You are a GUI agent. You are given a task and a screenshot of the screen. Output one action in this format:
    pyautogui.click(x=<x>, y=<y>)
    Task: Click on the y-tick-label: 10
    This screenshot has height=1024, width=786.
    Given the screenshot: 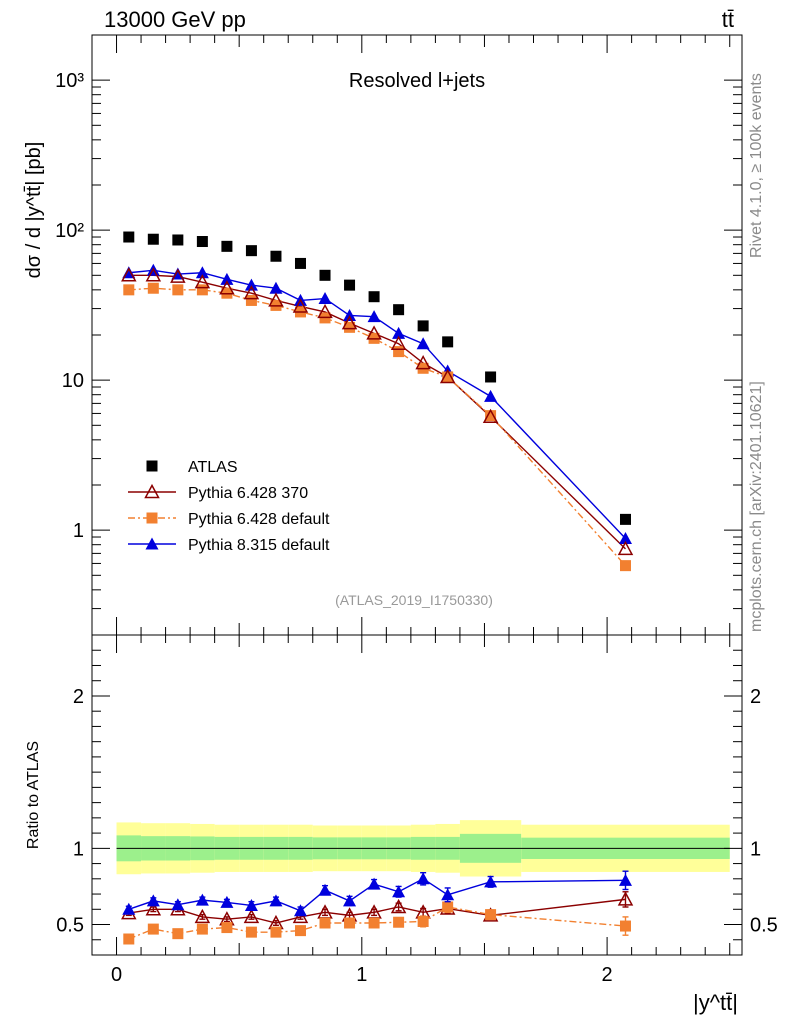 What is the action you would take?
    pyautogui.click(x=73, y=381)
    